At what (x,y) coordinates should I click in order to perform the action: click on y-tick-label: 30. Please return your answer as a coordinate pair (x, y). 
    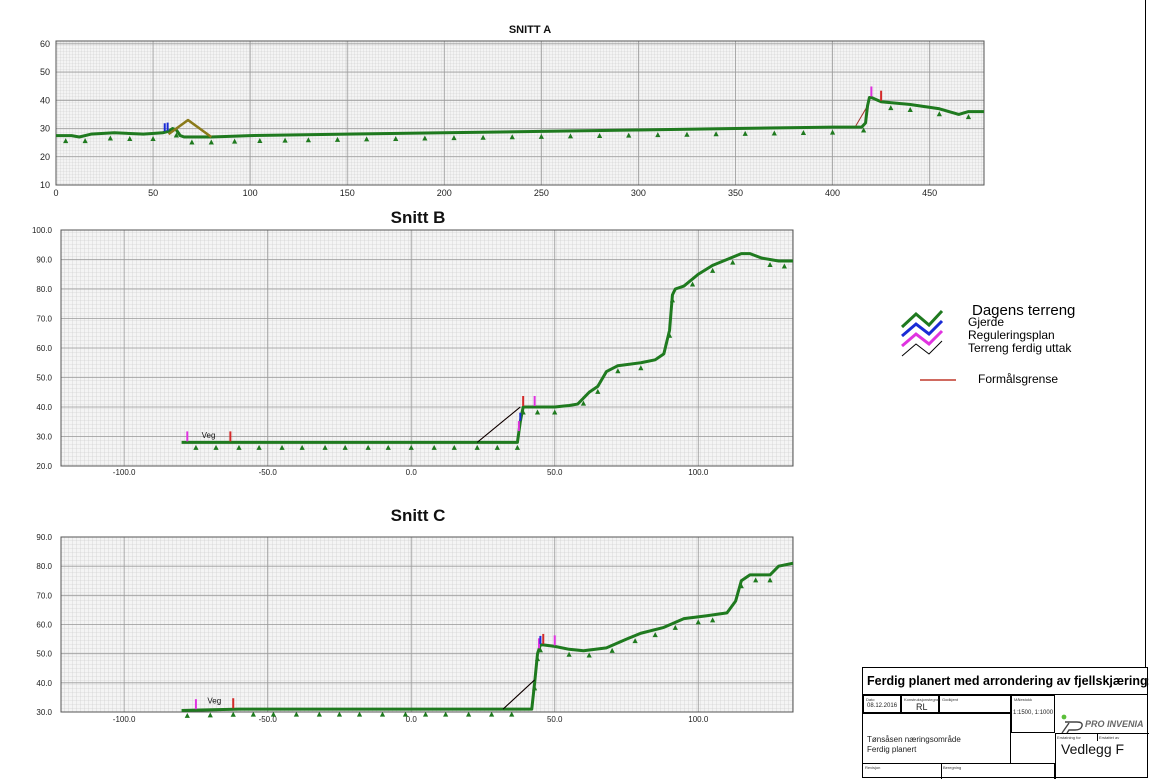
    Looking at the image, I should click on (45, 129).